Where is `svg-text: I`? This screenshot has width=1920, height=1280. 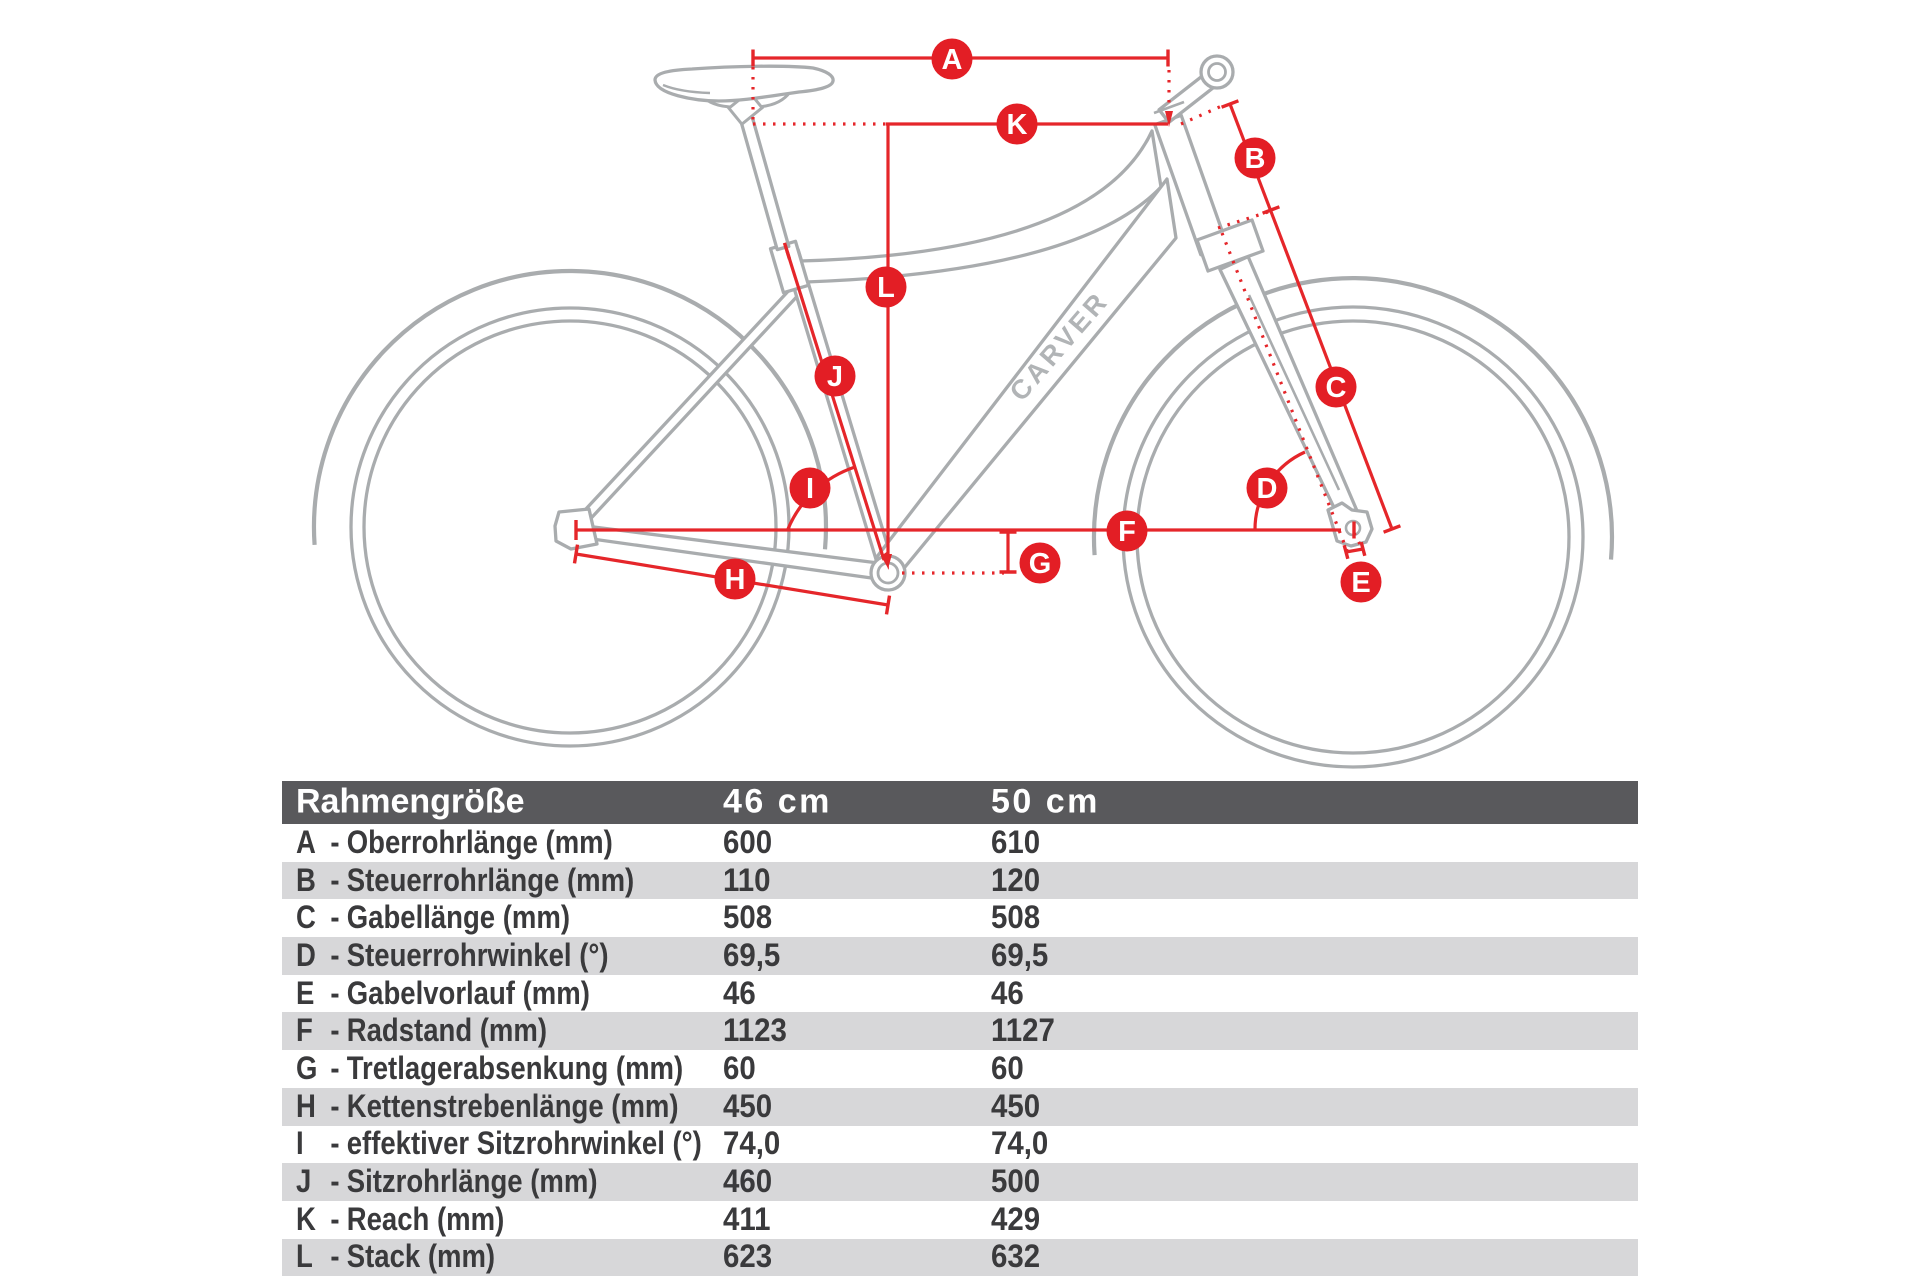
svg-text: I is located at coordinates (810, 489).